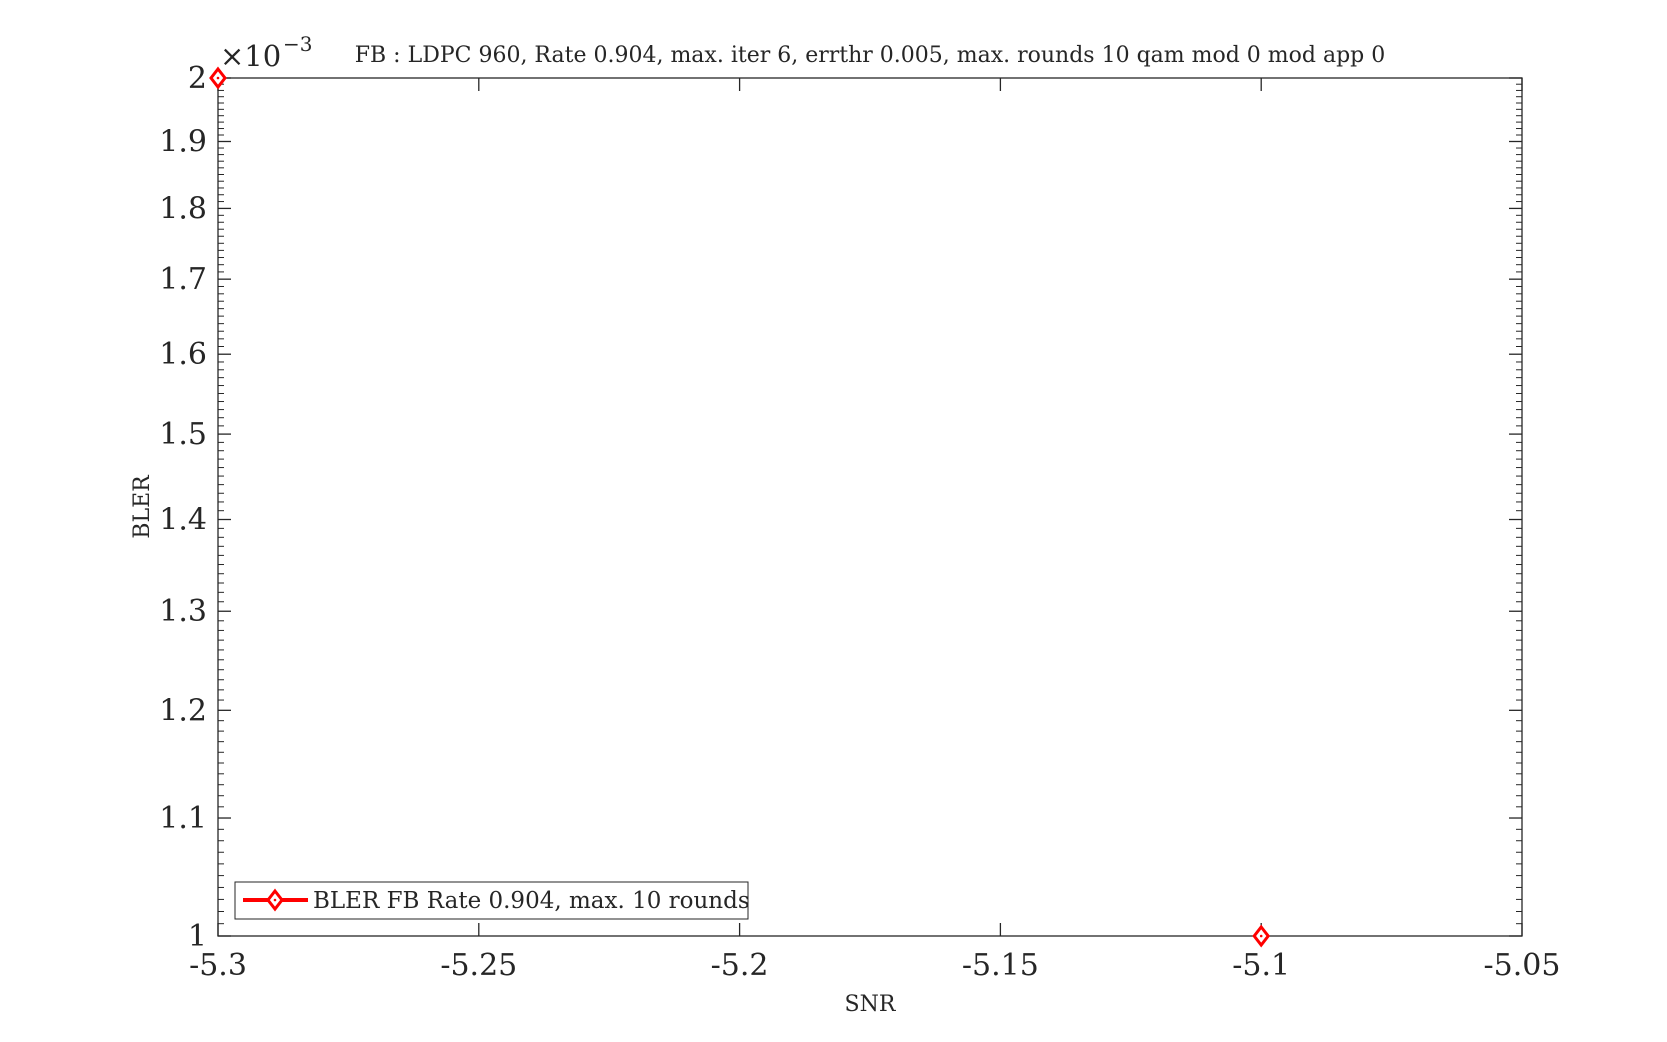 Image resolution: width=1667 pixels, height=1042 pixels. Describe the element at coordinates (197, 936) in the screenshot. I see `y-tick-label: 1` at that location.